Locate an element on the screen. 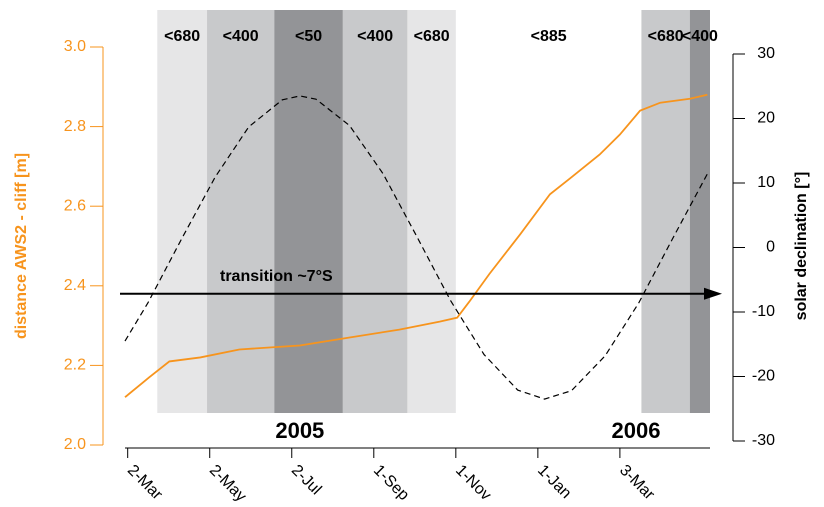  annotation: transition ~7°S is located at coordinates (276, 276).